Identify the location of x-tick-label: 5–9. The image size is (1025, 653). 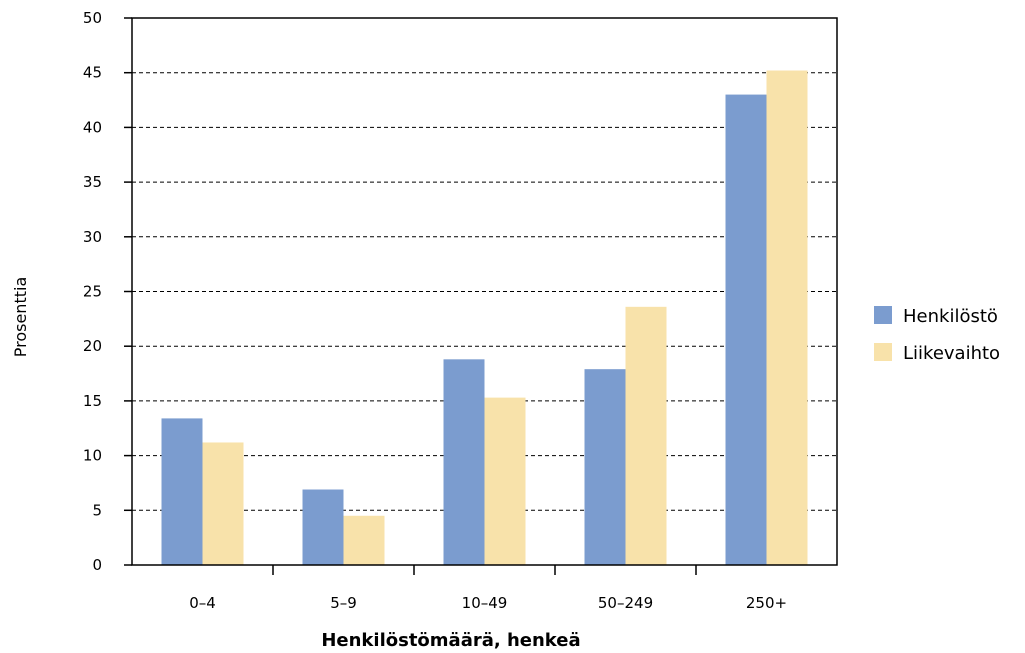
(343, 603).